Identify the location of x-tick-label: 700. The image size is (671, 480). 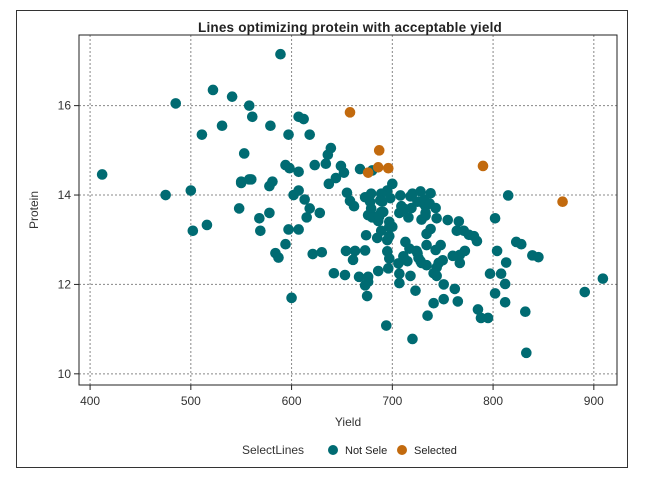
(392, 401).